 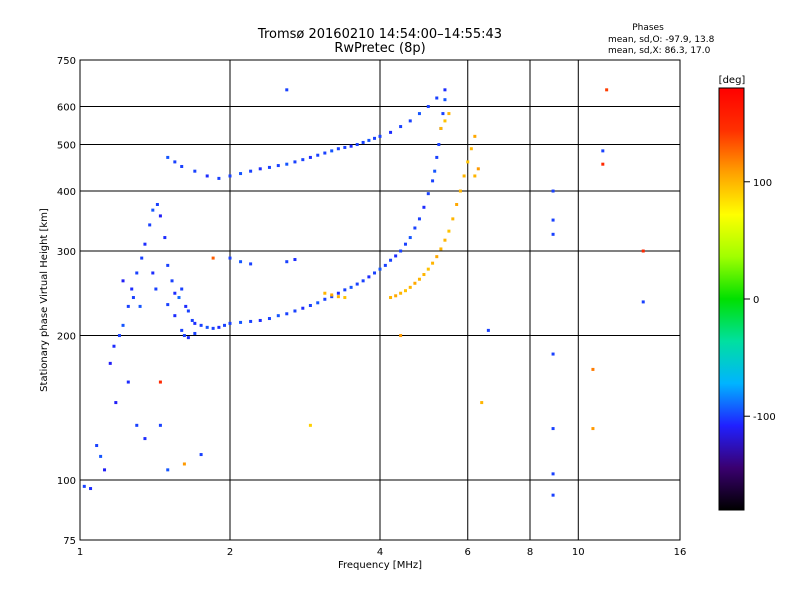 I want to click on x-tick-label: 1, so click(x=80, y=552).